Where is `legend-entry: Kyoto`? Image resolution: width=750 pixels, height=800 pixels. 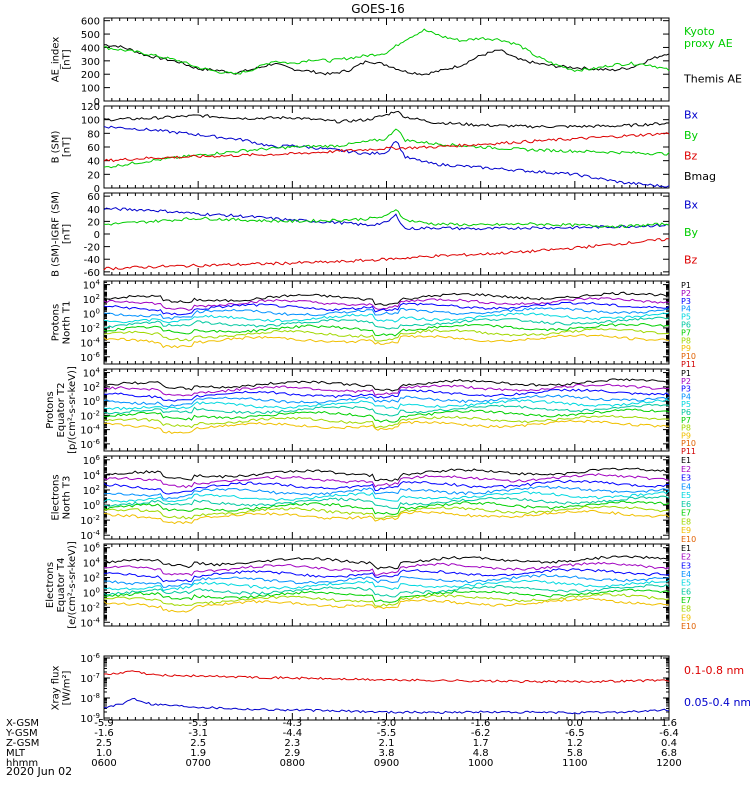
legend-entry: Kyoto is located at coordinates (699, 31).